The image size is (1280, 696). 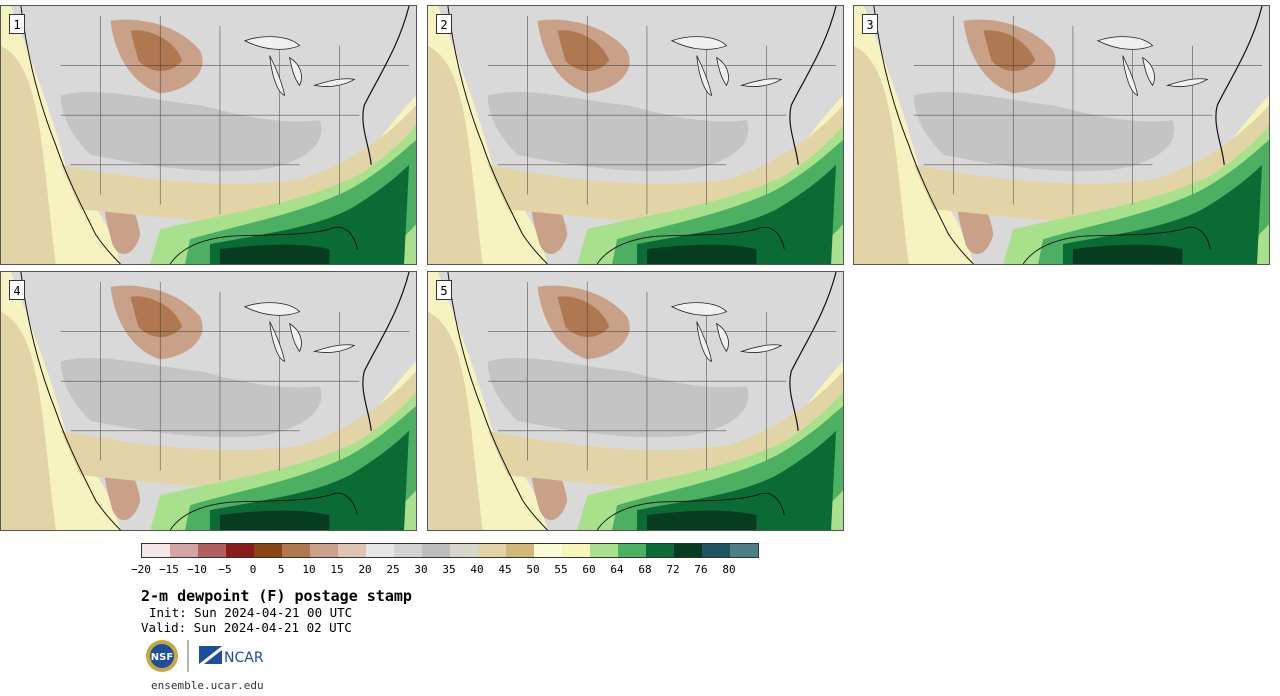 I want to click on nsf-logo-icon: NSF, so click(x=162, y=656).